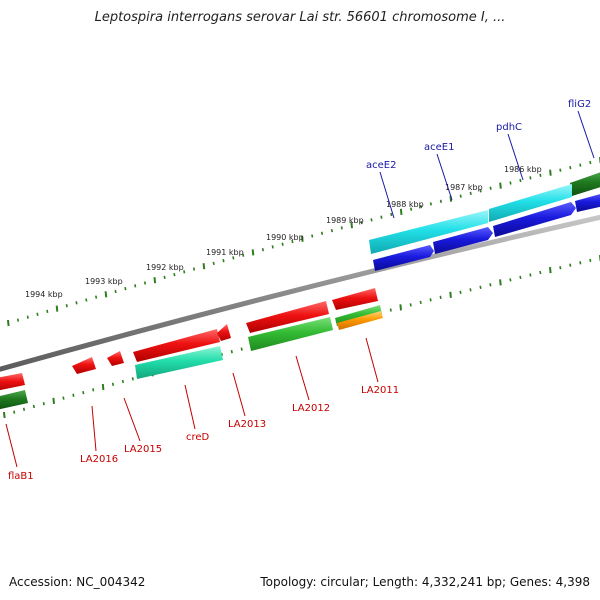 This screenshot has width=600, height=600. Describe the element at coordinates (523, 169) in the screenshot. I see `kbp-label: 1986 kbp` at that location.